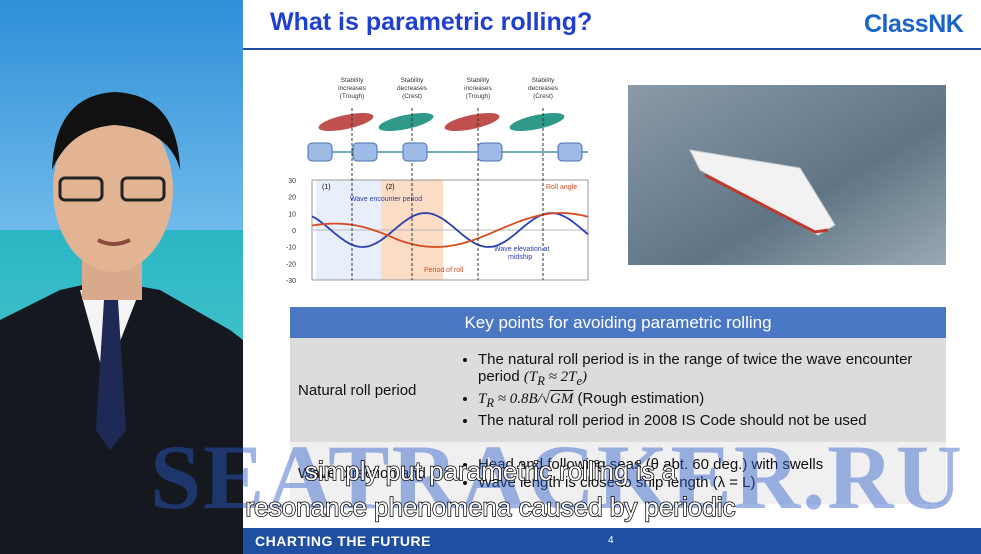  Describe the element at coordinates (116, 131) in the screenshot. I see `hair` at that location.